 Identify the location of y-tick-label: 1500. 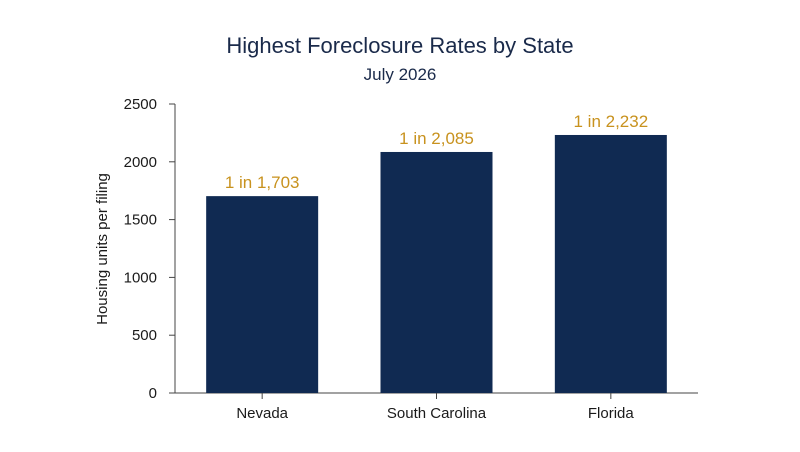
(140, 220).